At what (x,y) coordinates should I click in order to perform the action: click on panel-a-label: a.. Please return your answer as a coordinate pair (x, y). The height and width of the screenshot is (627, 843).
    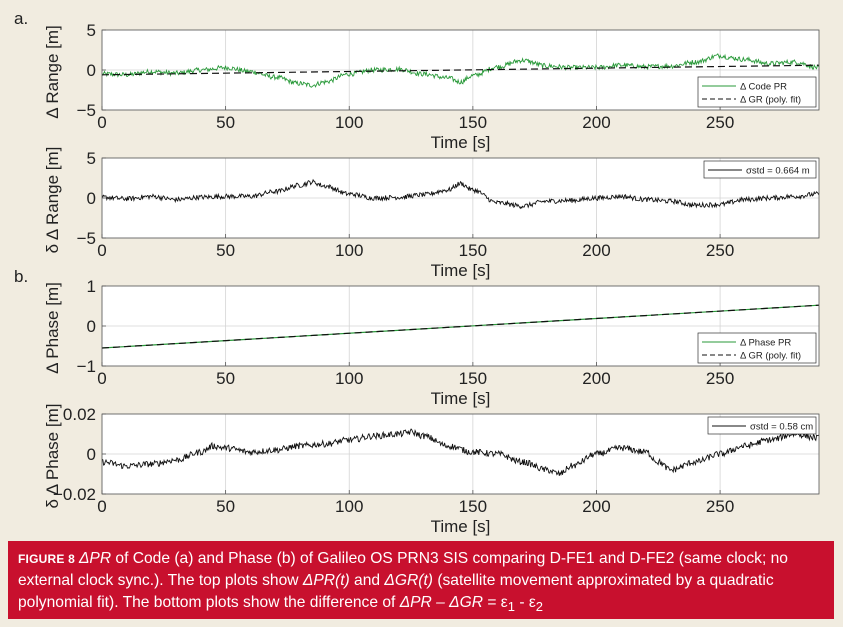
    Looking at the image, I should click on (21, 18).